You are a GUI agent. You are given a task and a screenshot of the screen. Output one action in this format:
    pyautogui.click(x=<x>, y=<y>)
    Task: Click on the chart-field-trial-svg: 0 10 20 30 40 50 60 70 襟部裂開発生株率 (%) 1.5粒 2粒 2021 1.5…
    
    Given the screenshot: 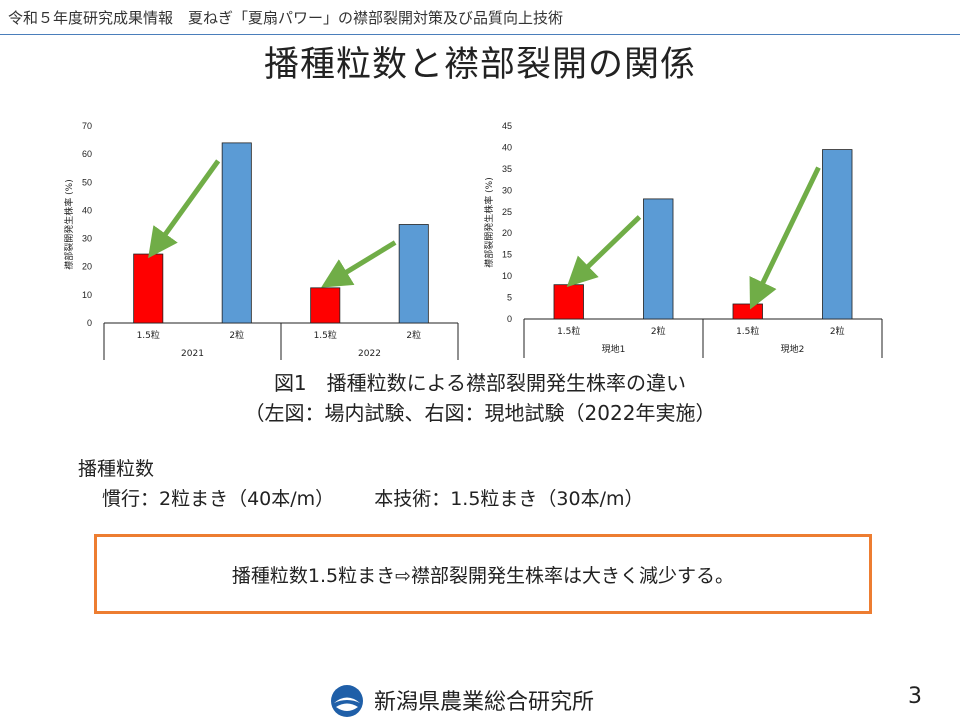 What is the action you would take?
    pyautogui.click(x=261, y=240)
    